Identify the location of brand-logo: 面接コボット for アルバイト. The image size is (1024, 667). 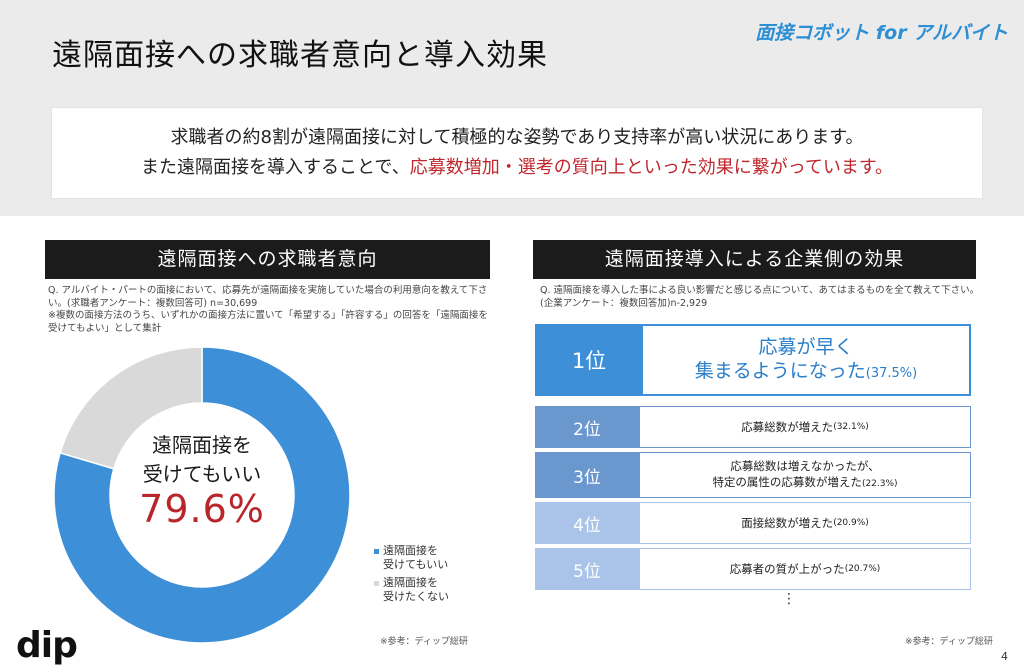
(881, 33).